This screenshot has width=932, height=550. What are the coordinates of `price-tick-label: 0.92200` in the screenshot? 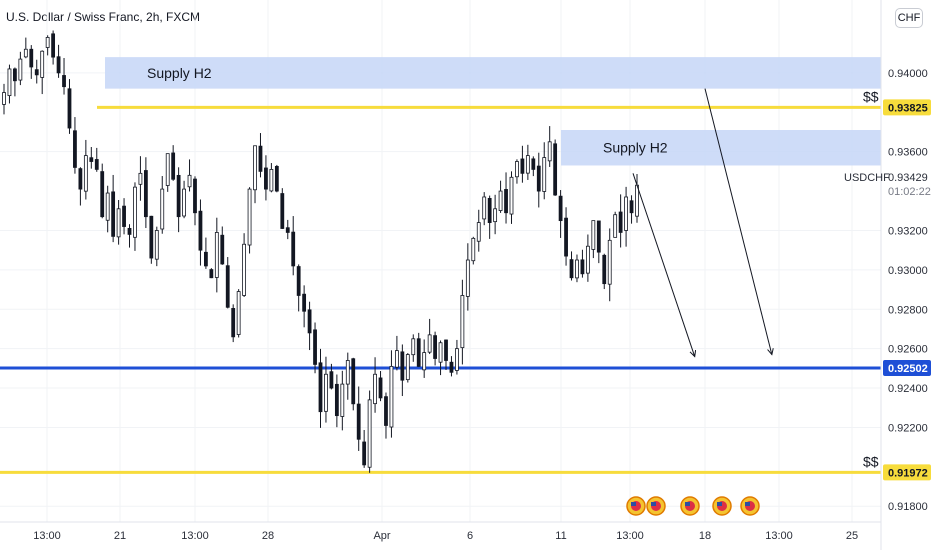 It's located at (908, 428).